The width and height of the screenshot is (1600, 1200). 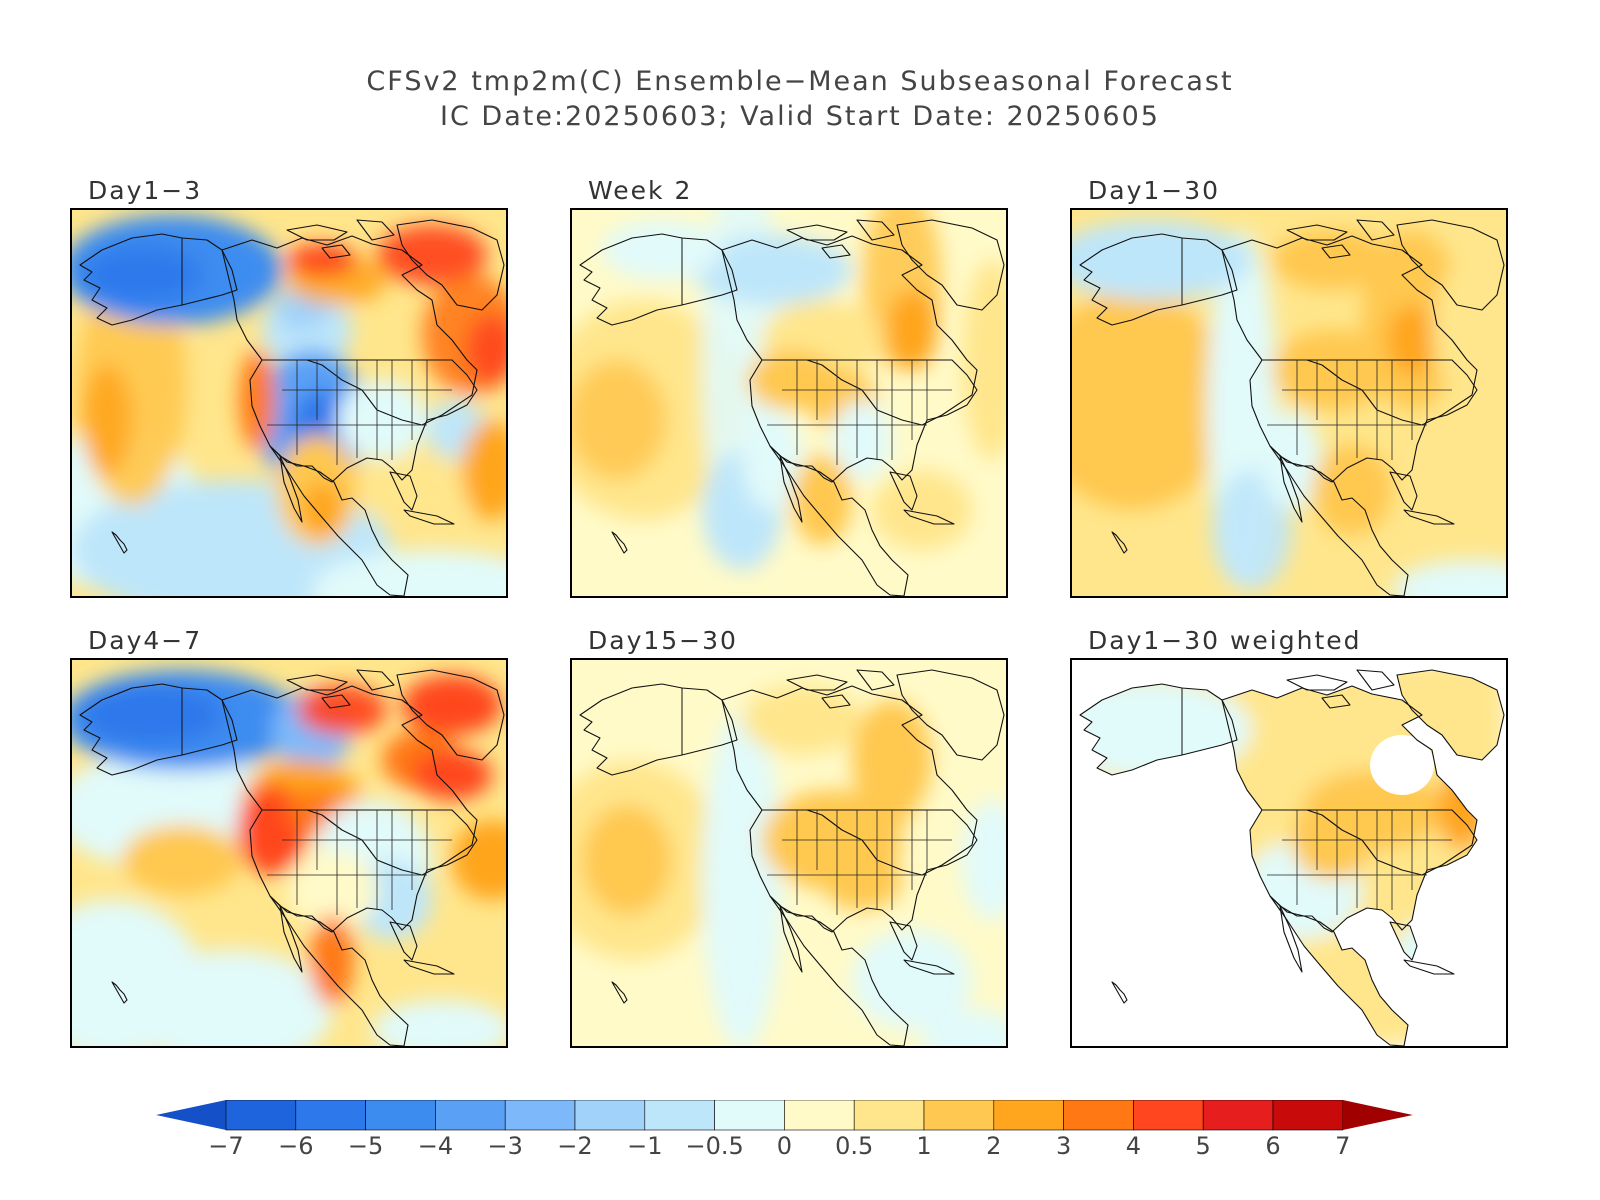 What do you see at coordinates (784, 1146) in the screenshot?
I see `colorbar-tick-label: 0` at bounding box center [784, 1146].